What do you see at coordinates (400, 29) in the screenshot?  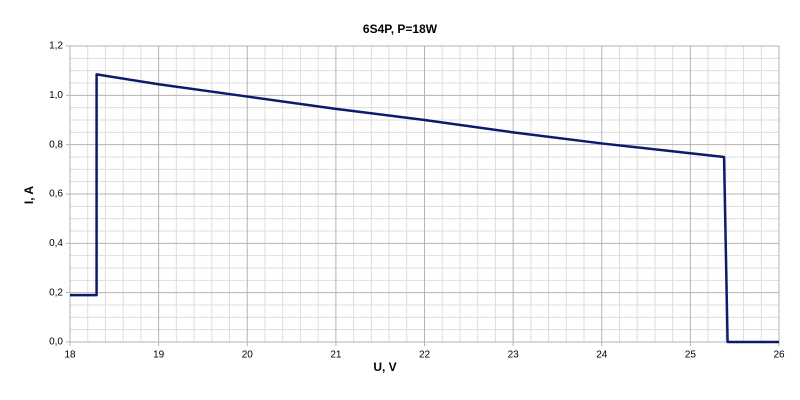 I see `chart-title: 6S4P, P=18W` at bounding box center [400, 29].